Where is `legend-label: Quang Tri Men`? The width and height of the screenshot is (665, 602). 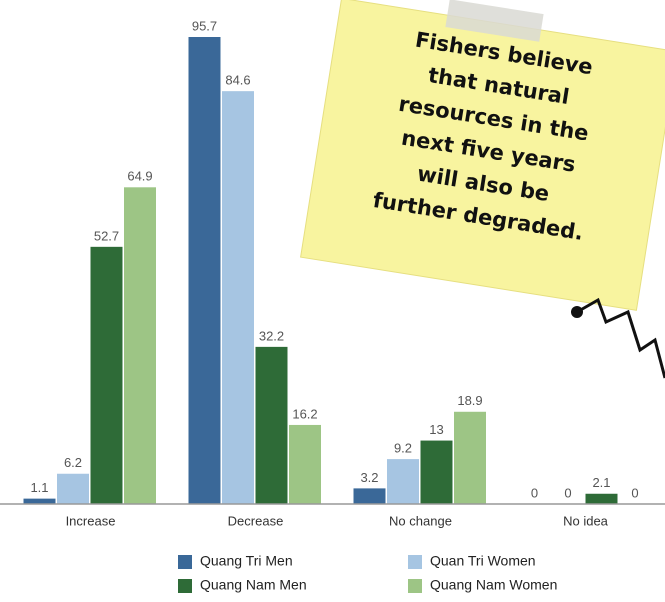
legend-label: Quang Tri Men is located at coordinates (246, 561).